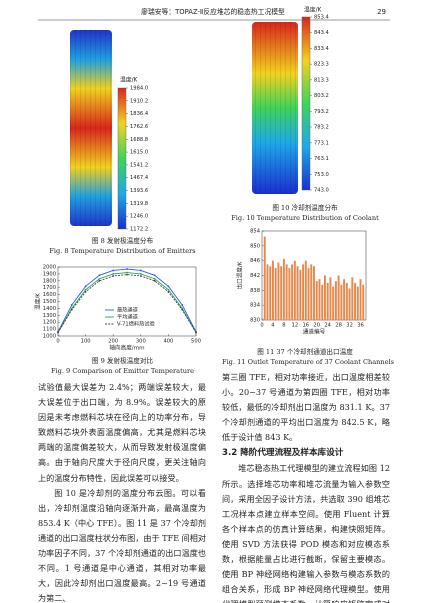  Describe the element at coordinates (305, 326) in the screenshot. I see `x-tick-label: 16` at that location.